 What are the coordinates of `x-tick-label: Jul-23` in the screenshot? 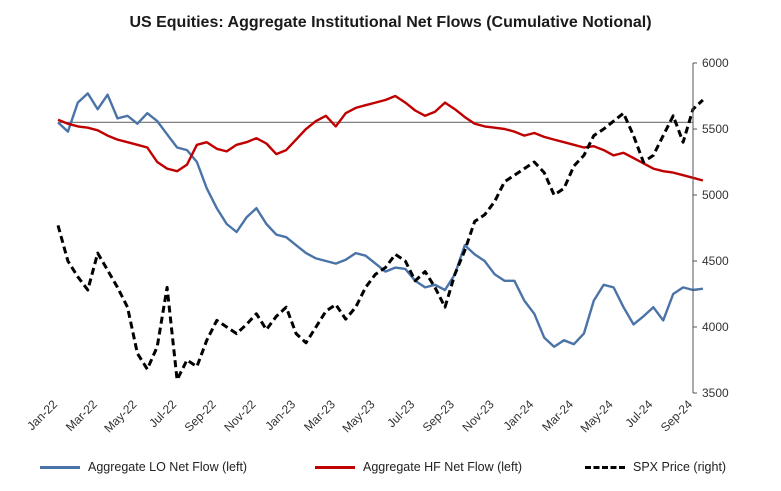 It's located at (400, 413).